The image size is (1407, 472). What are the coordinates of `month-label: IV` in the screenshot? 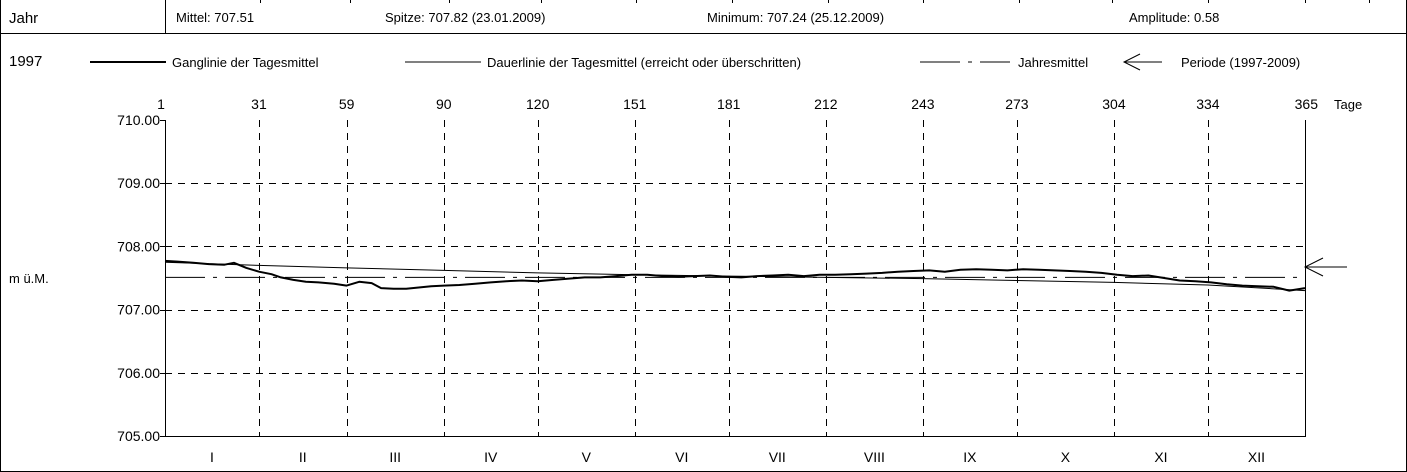 It's located at (491, 457).